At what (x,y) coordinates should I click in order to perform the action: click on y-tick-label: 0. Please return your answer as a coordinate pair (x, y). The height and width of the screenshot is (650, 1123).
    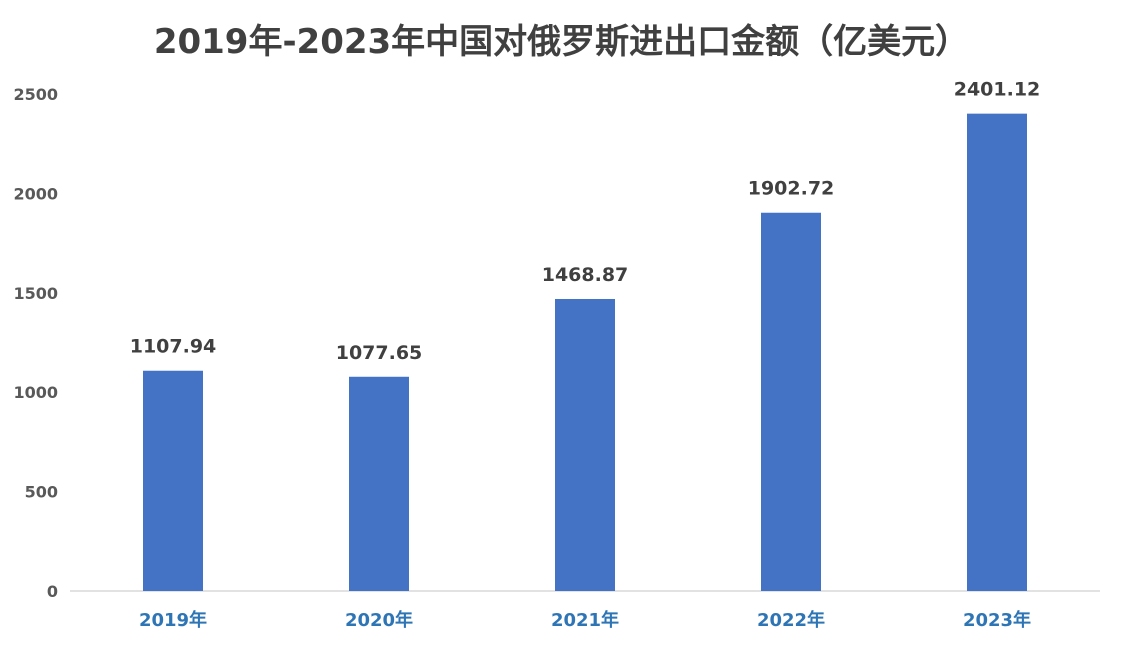
    Looking at the image, I should click on (52, 591).